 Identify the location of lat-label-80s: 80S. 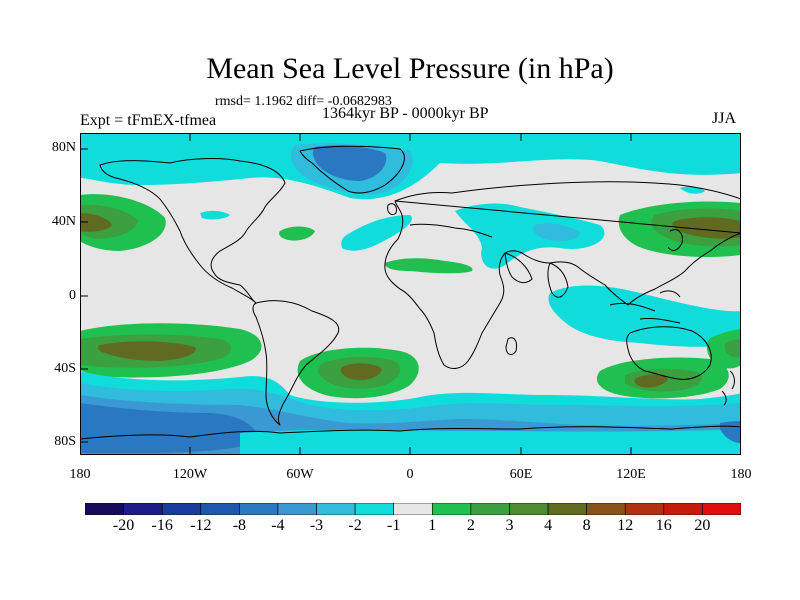
(65, 441).